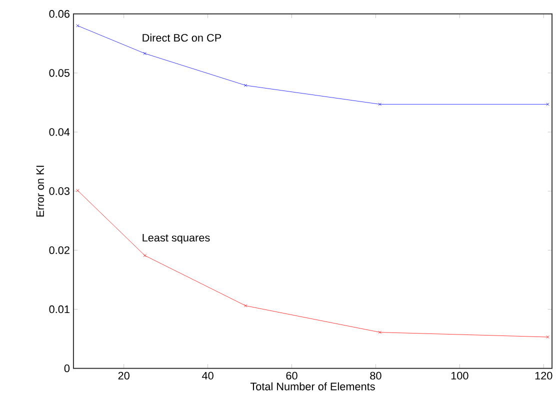 The image size is (556, 412). Describe the element at coordinates (59, 132) in the screenshot. I see `y-tick-label: 0.04` at that location.